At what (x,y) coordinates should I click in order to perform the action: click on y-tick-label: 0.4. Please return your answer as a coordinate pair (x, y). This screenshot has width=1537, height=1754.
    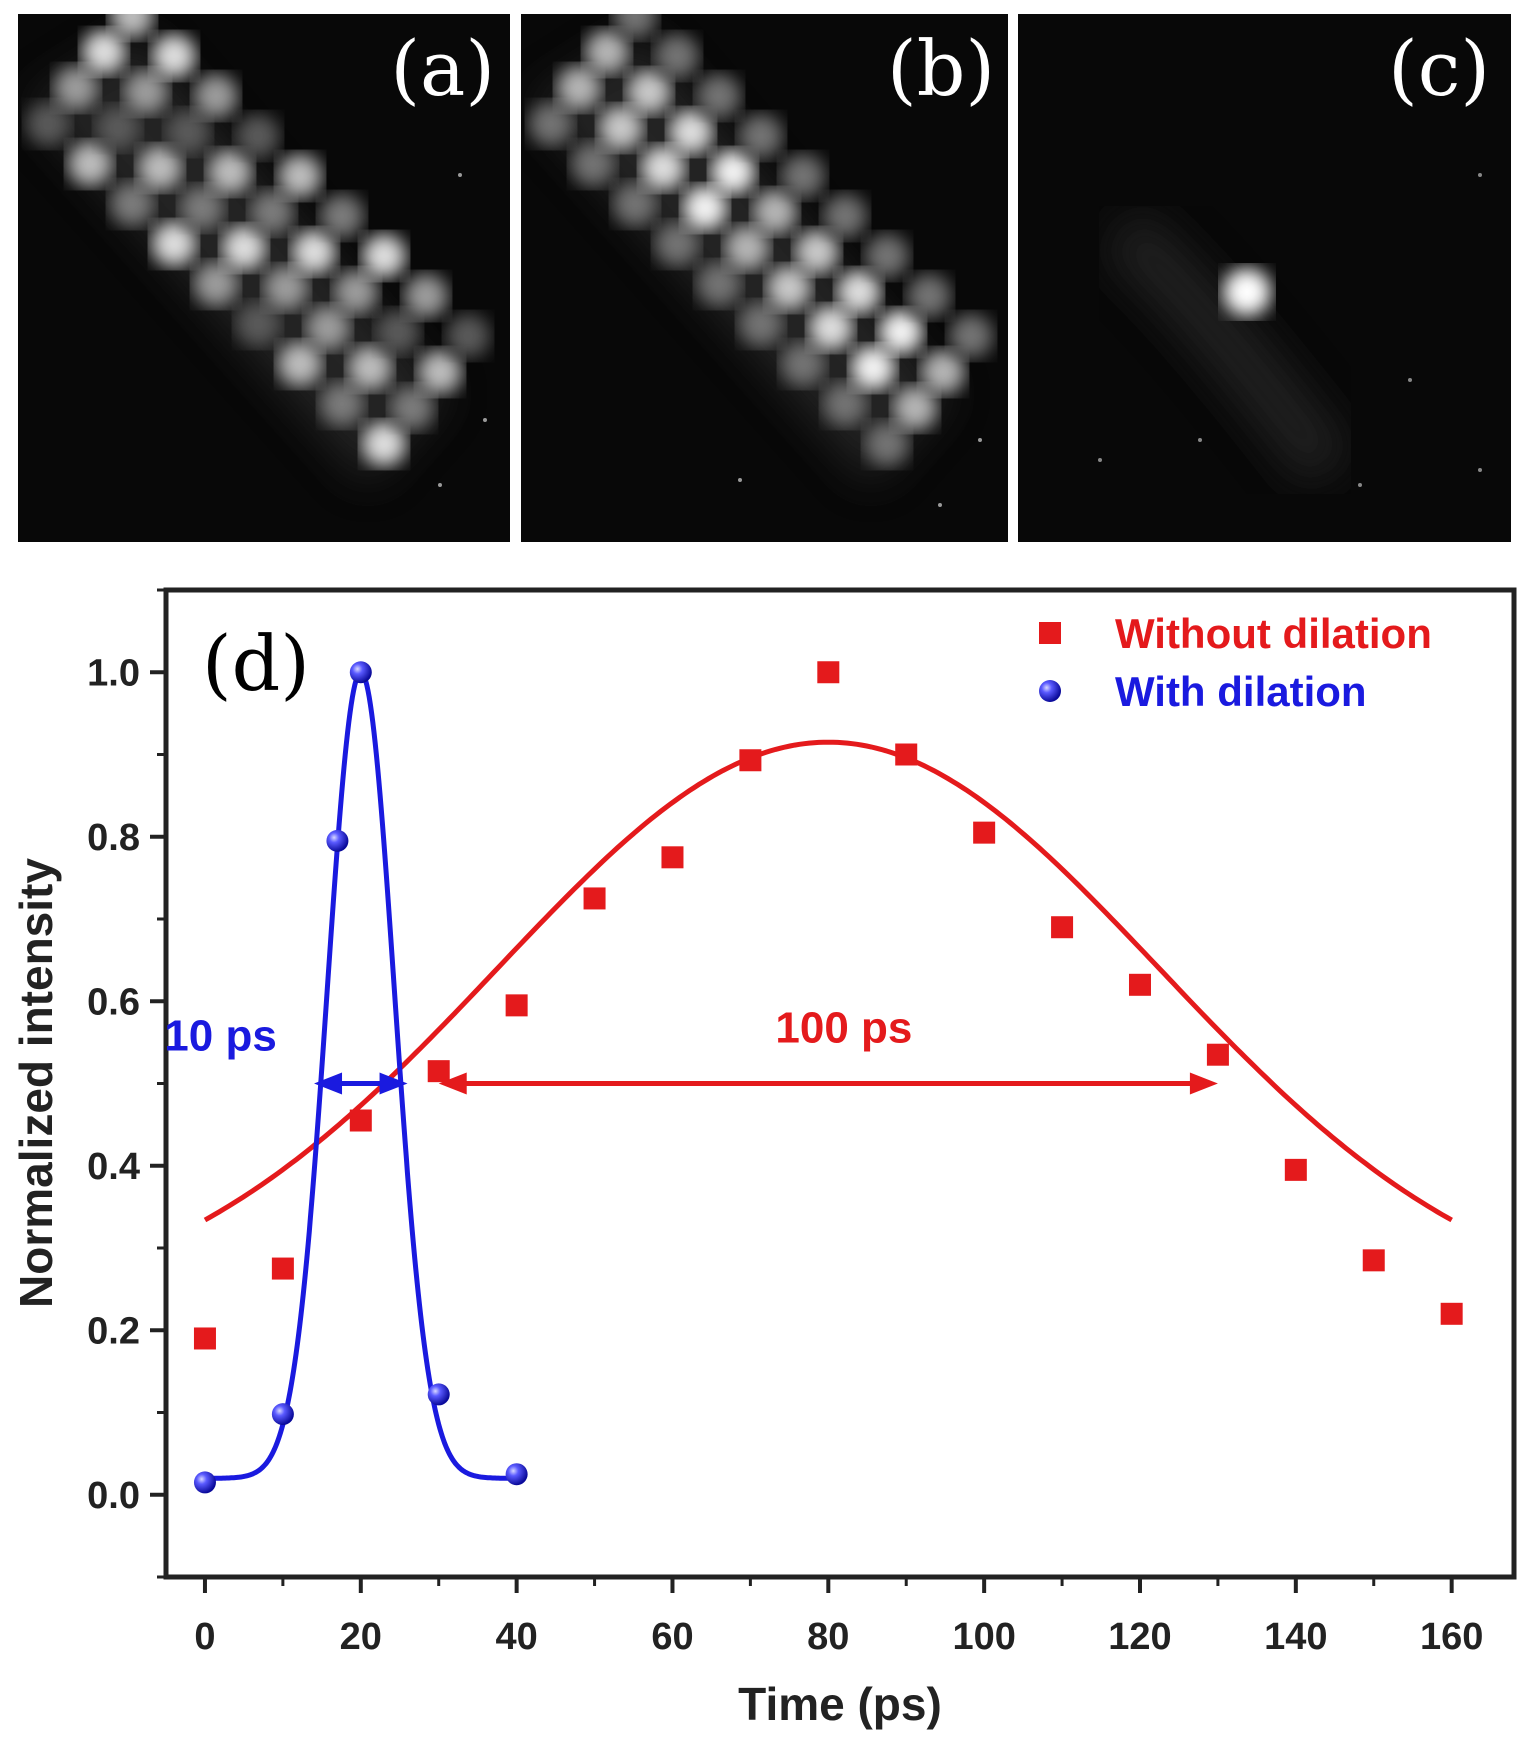
    Looking at the image, I should click on (113, 1167).